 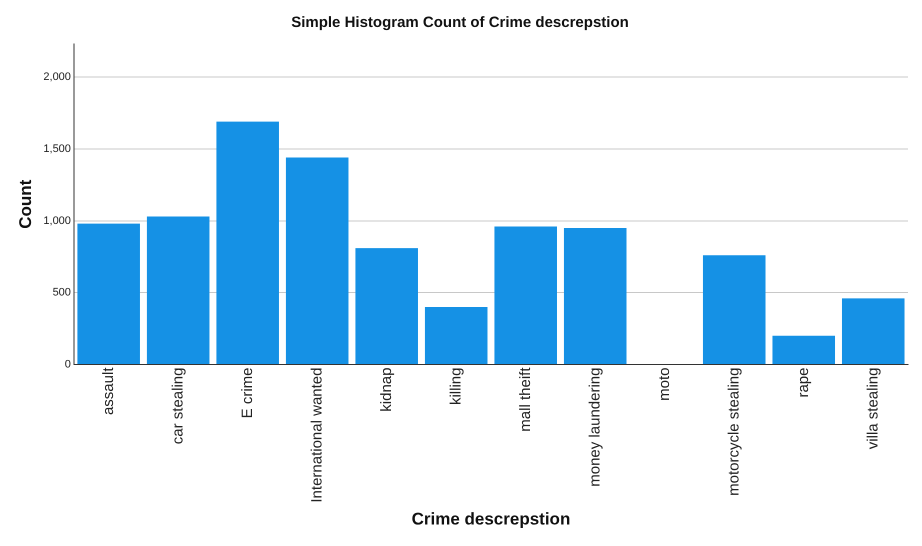 What do you see at coordinates (491, 518) in the screenshot?
I see `x-axis-title: Crime descrepstion` at bounding box center [491, 518].